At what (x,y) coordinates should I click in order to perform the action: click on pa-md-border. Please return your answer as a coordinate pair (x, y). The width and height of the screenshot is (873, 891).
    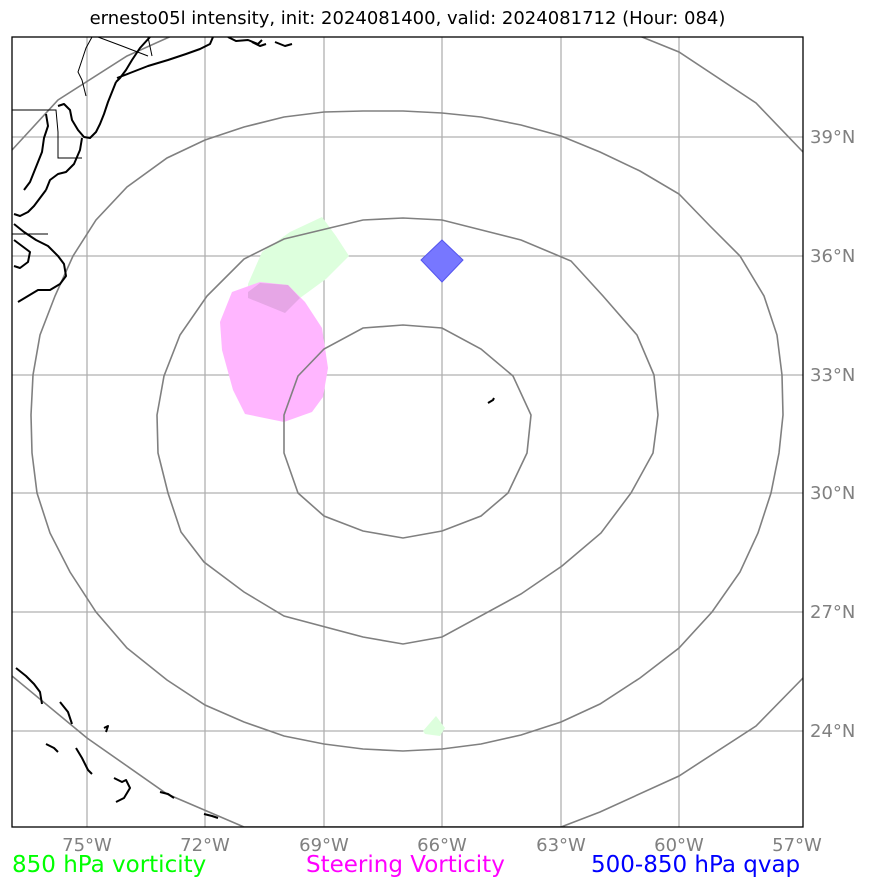
    Looking at the image, I should click on (47, 134).